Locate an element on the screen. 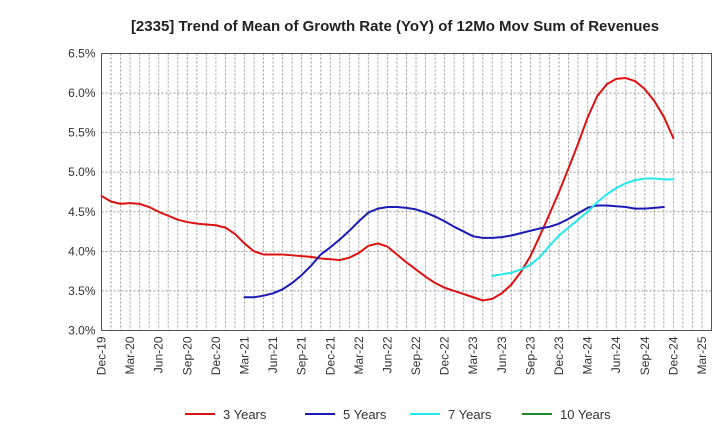  legend-label: 3 Years is located at coordinates (245, 414).